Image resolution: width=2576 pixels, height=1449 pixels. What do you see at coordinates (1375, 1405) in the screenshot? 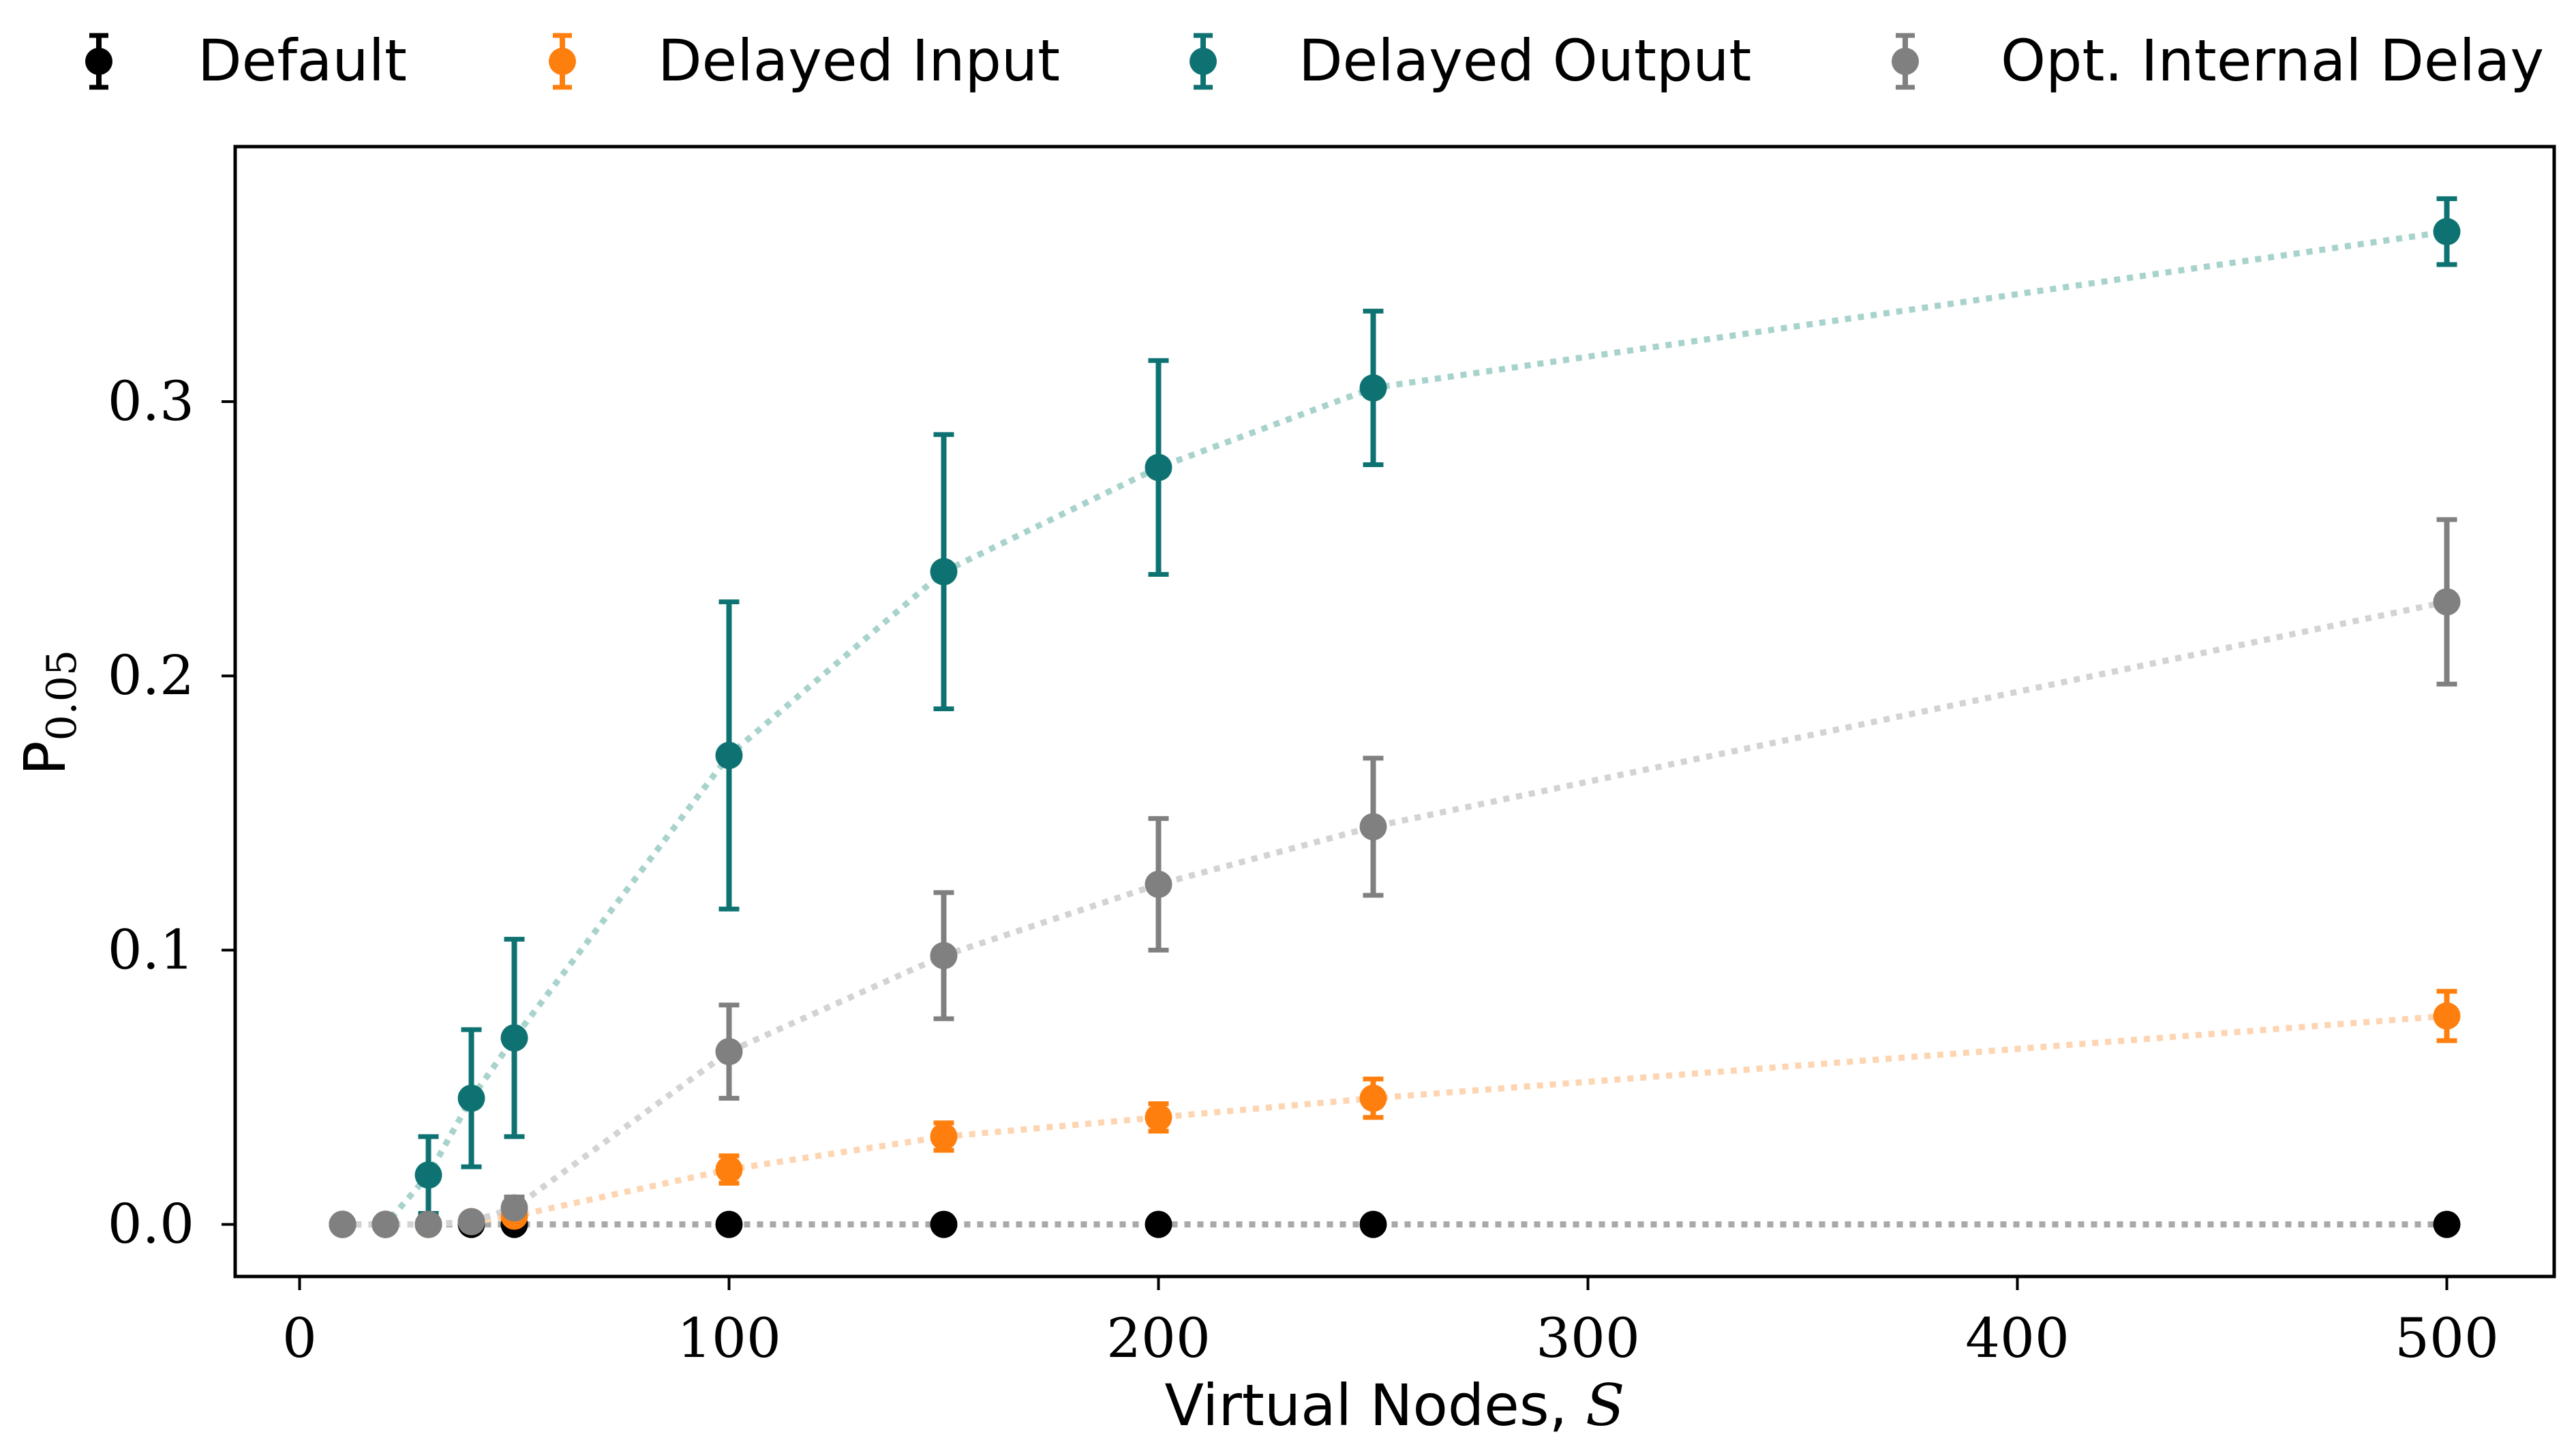
I see `x-axis-label-text: Virtual Nodes,` at bounding box center [1375, 1405].